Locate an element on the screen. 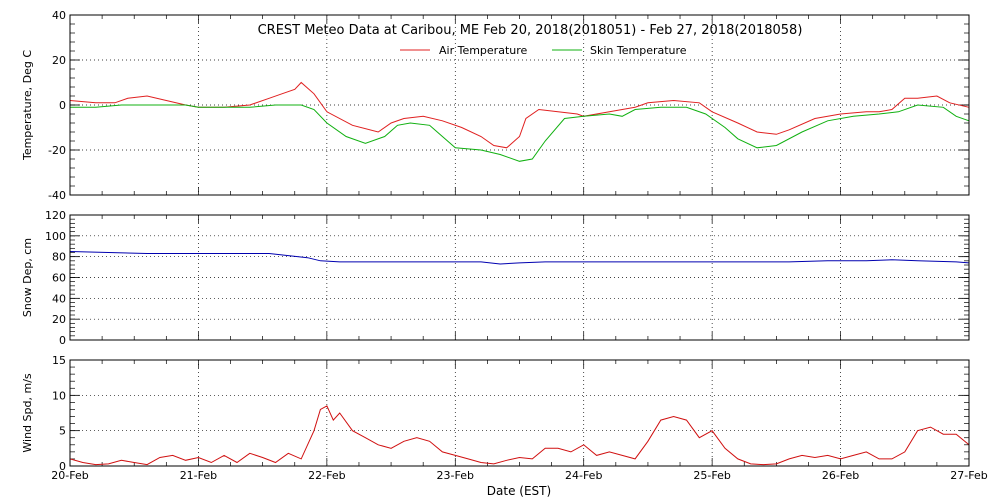 This screenshot has width=1000, height=504. x-tick-label: 23-Feb is located at coordinates (455, 475).